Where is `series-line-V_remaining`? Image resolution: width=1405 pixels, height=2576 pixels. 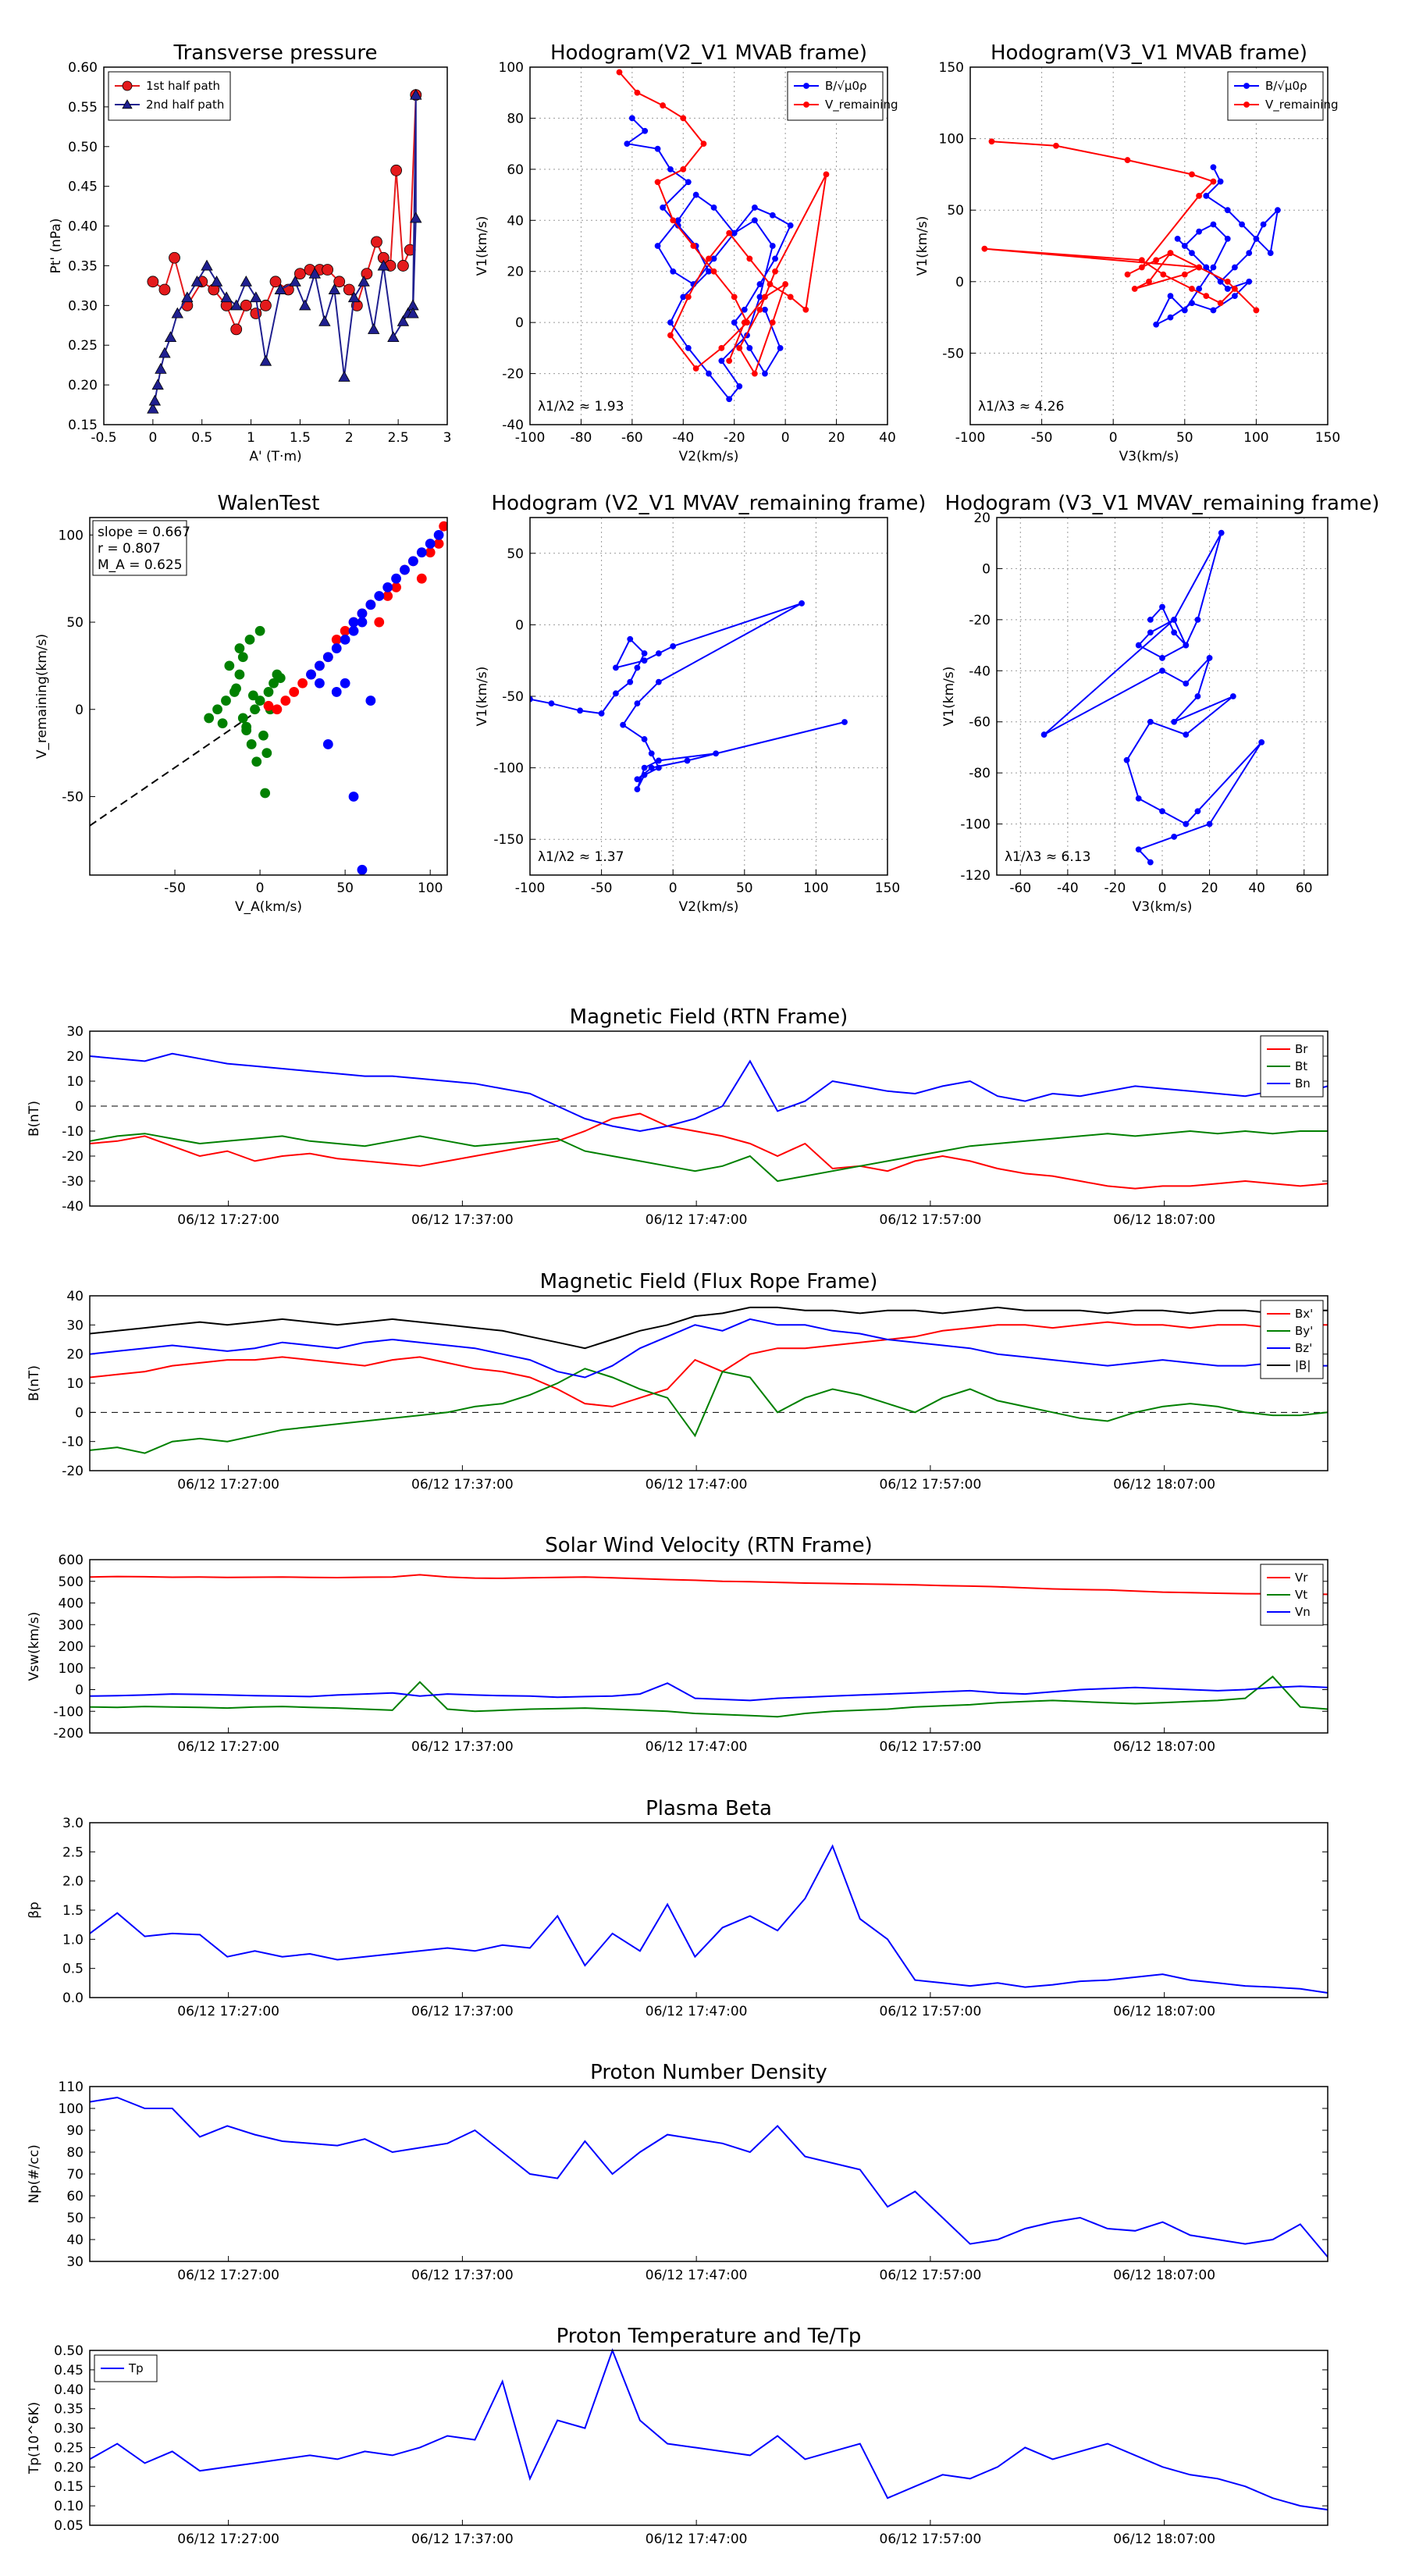 series-line-V_remaining is located at coordinates (722, 223).